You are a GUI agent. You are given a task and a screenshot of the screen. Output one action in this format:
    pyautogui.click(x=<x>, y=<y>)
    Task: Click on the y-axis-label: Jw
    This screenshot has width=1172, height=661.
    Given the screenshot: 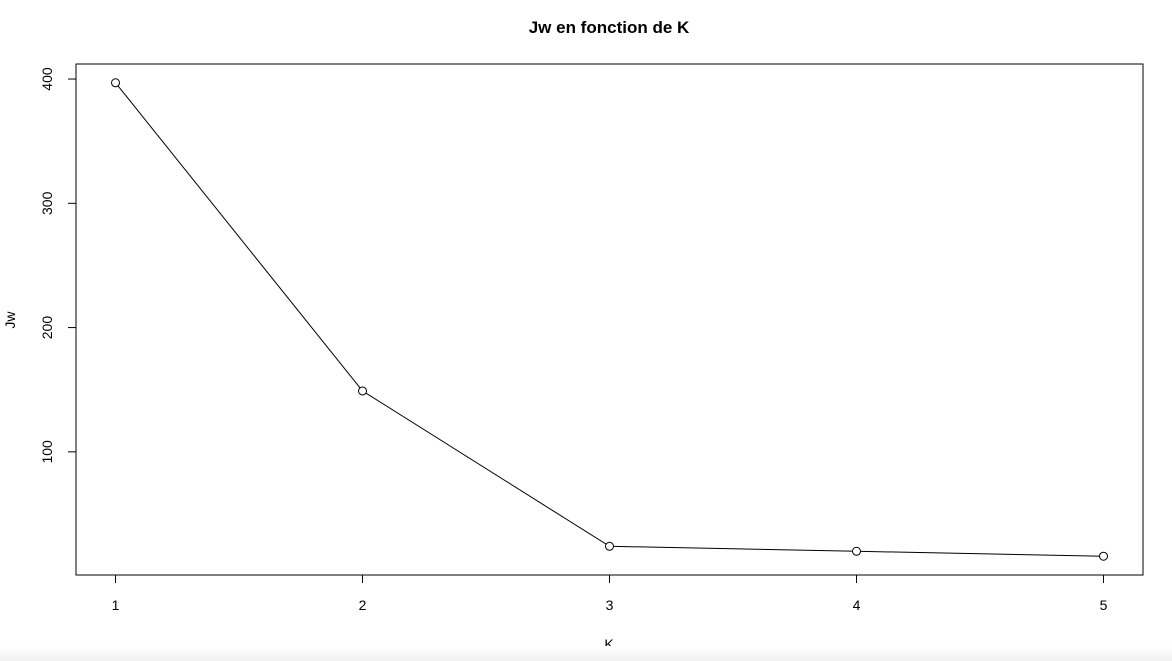 What is the action you would take?
    pyautogui.click(x=10, y=320)
    